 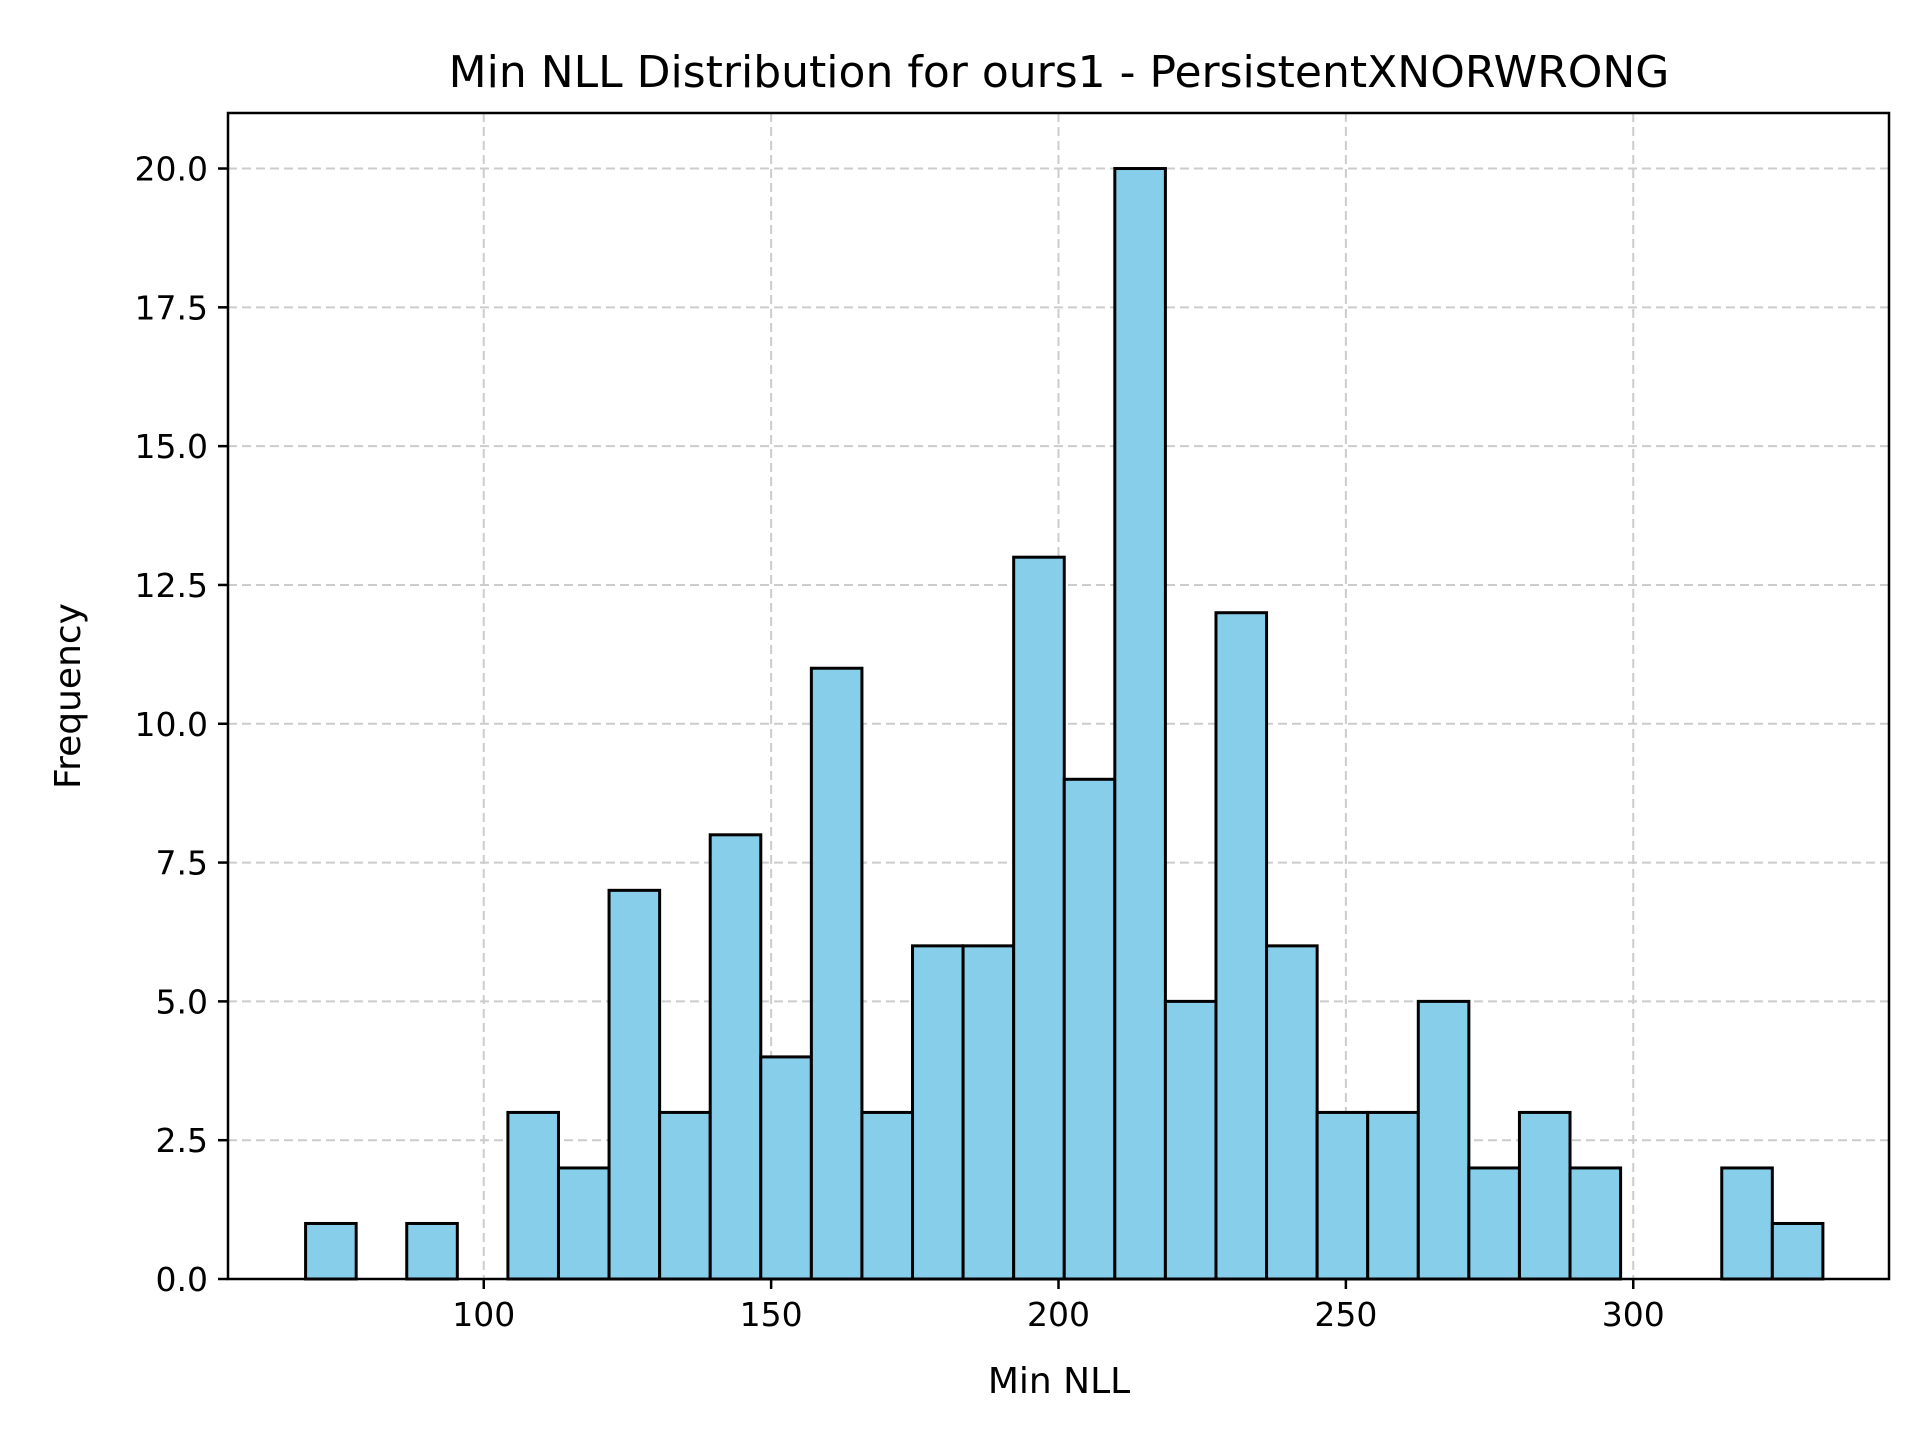 What do you see at coordinates (1059, 1381) in the screenshot?
I see `x-axis-label: Min NLL` at bounding box center [1059, 1381].